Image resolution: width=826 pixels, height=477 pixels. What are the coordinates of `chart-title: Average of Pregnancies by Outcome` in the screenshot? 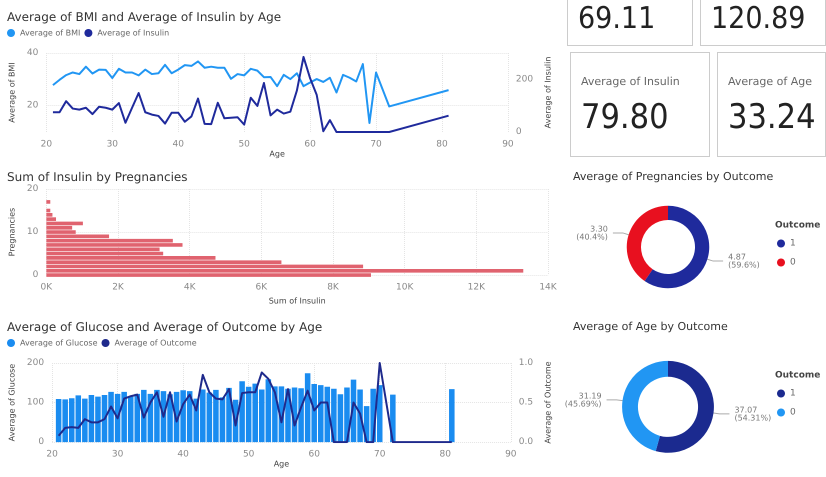 It's located at (673, 176).